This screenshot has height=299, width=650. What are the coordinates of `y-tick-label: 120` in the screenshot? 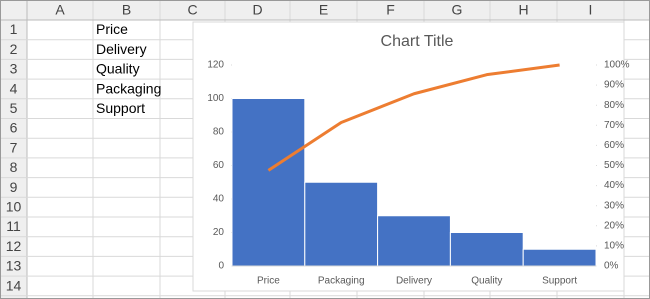 It's located at (215, 65).